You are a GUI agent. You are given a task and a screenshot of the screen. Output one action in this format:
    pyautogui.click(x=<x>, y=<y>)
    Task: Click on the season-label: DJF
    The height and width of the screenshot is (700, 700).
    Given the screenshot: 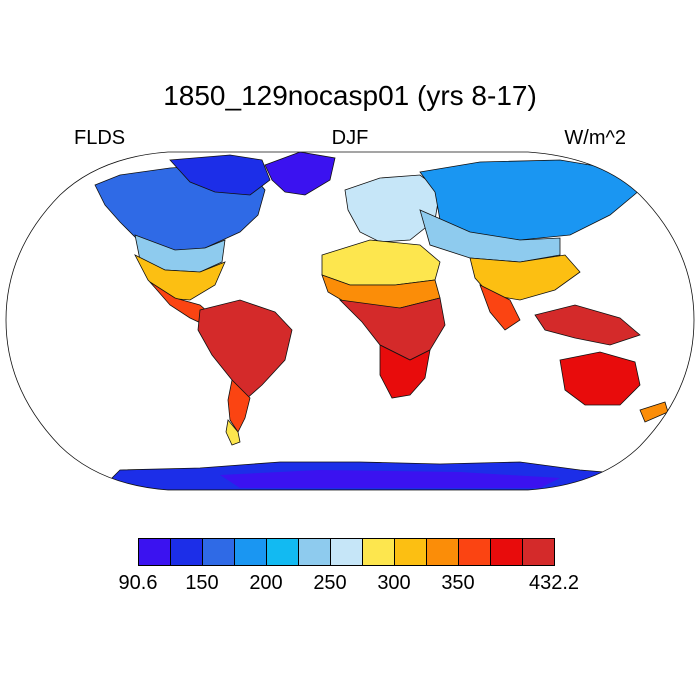 What is the action you would take?
    pyautogui.click(x=350, y=138)
    